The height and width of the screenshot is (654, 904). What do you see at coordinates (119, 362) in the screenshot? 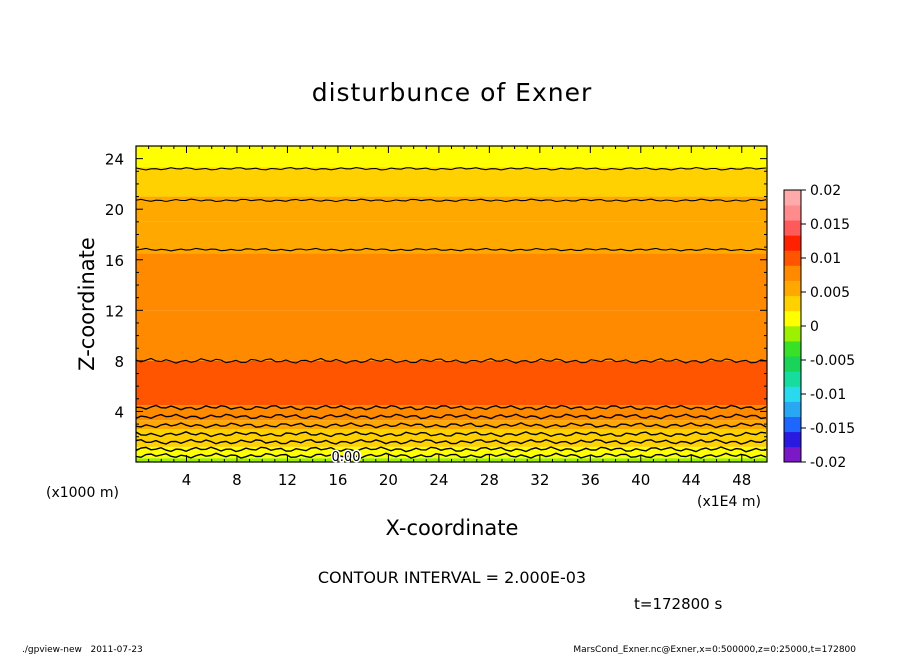
I see `y-tick-label: 8` at bounding box center [119, 362].